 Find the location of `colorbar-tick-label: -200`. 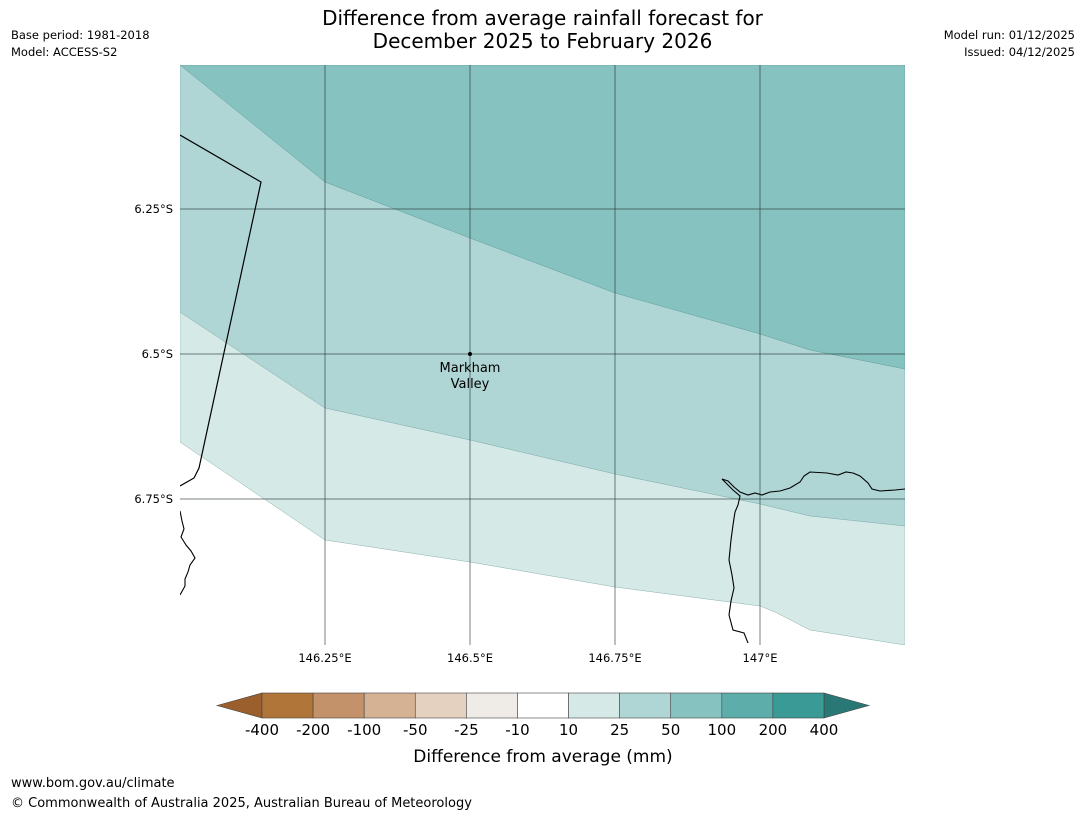

colorbar-tick-label: -200 is located at coordinates (313, 730).